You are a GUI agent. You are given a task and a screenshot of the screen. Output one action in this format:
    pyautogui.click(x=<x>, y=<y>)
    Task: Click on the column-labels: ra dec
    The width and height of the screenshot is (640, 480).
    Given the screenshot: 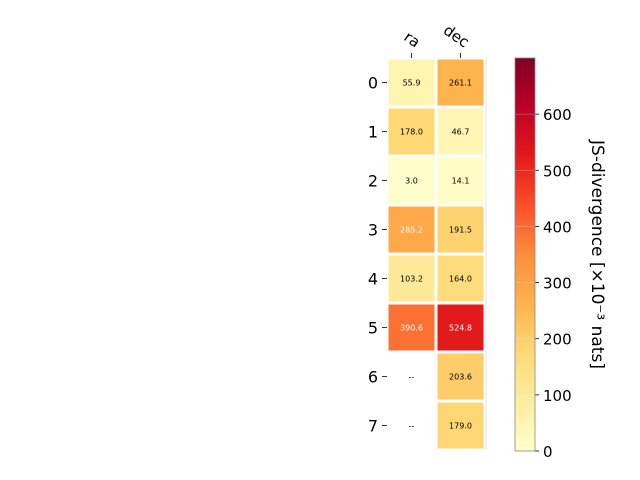 What is the action you would take?
    pyautogui.click(x=437, y=39)
    